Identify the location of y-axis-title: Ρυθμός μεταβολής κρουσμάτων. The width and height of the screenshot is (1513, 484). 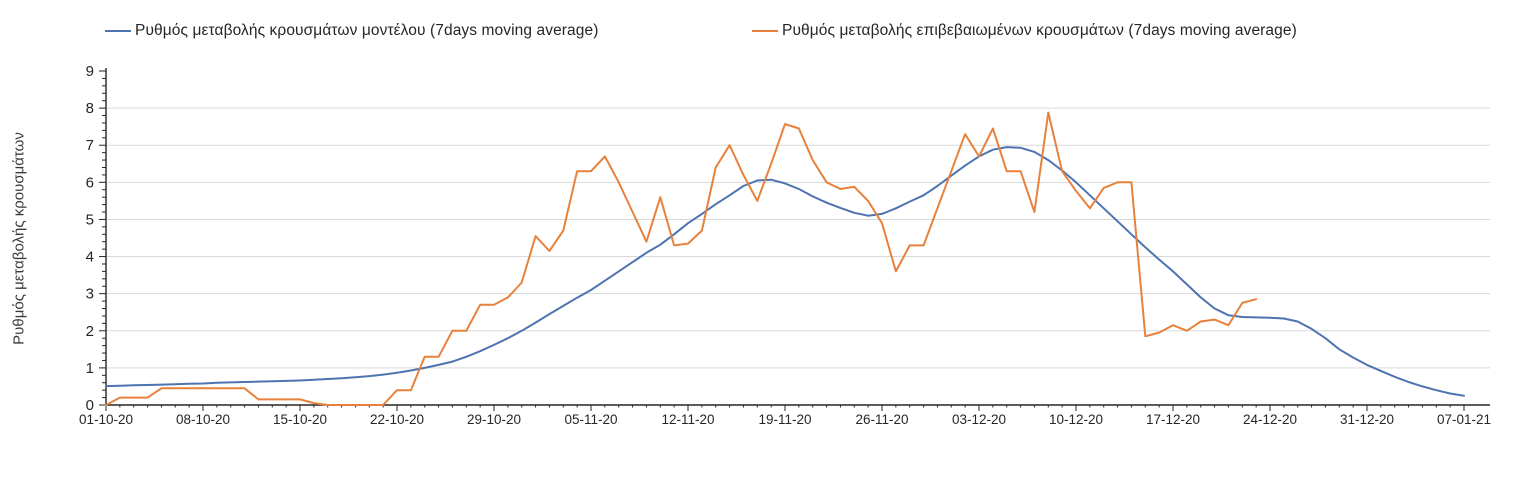
(19, 238).